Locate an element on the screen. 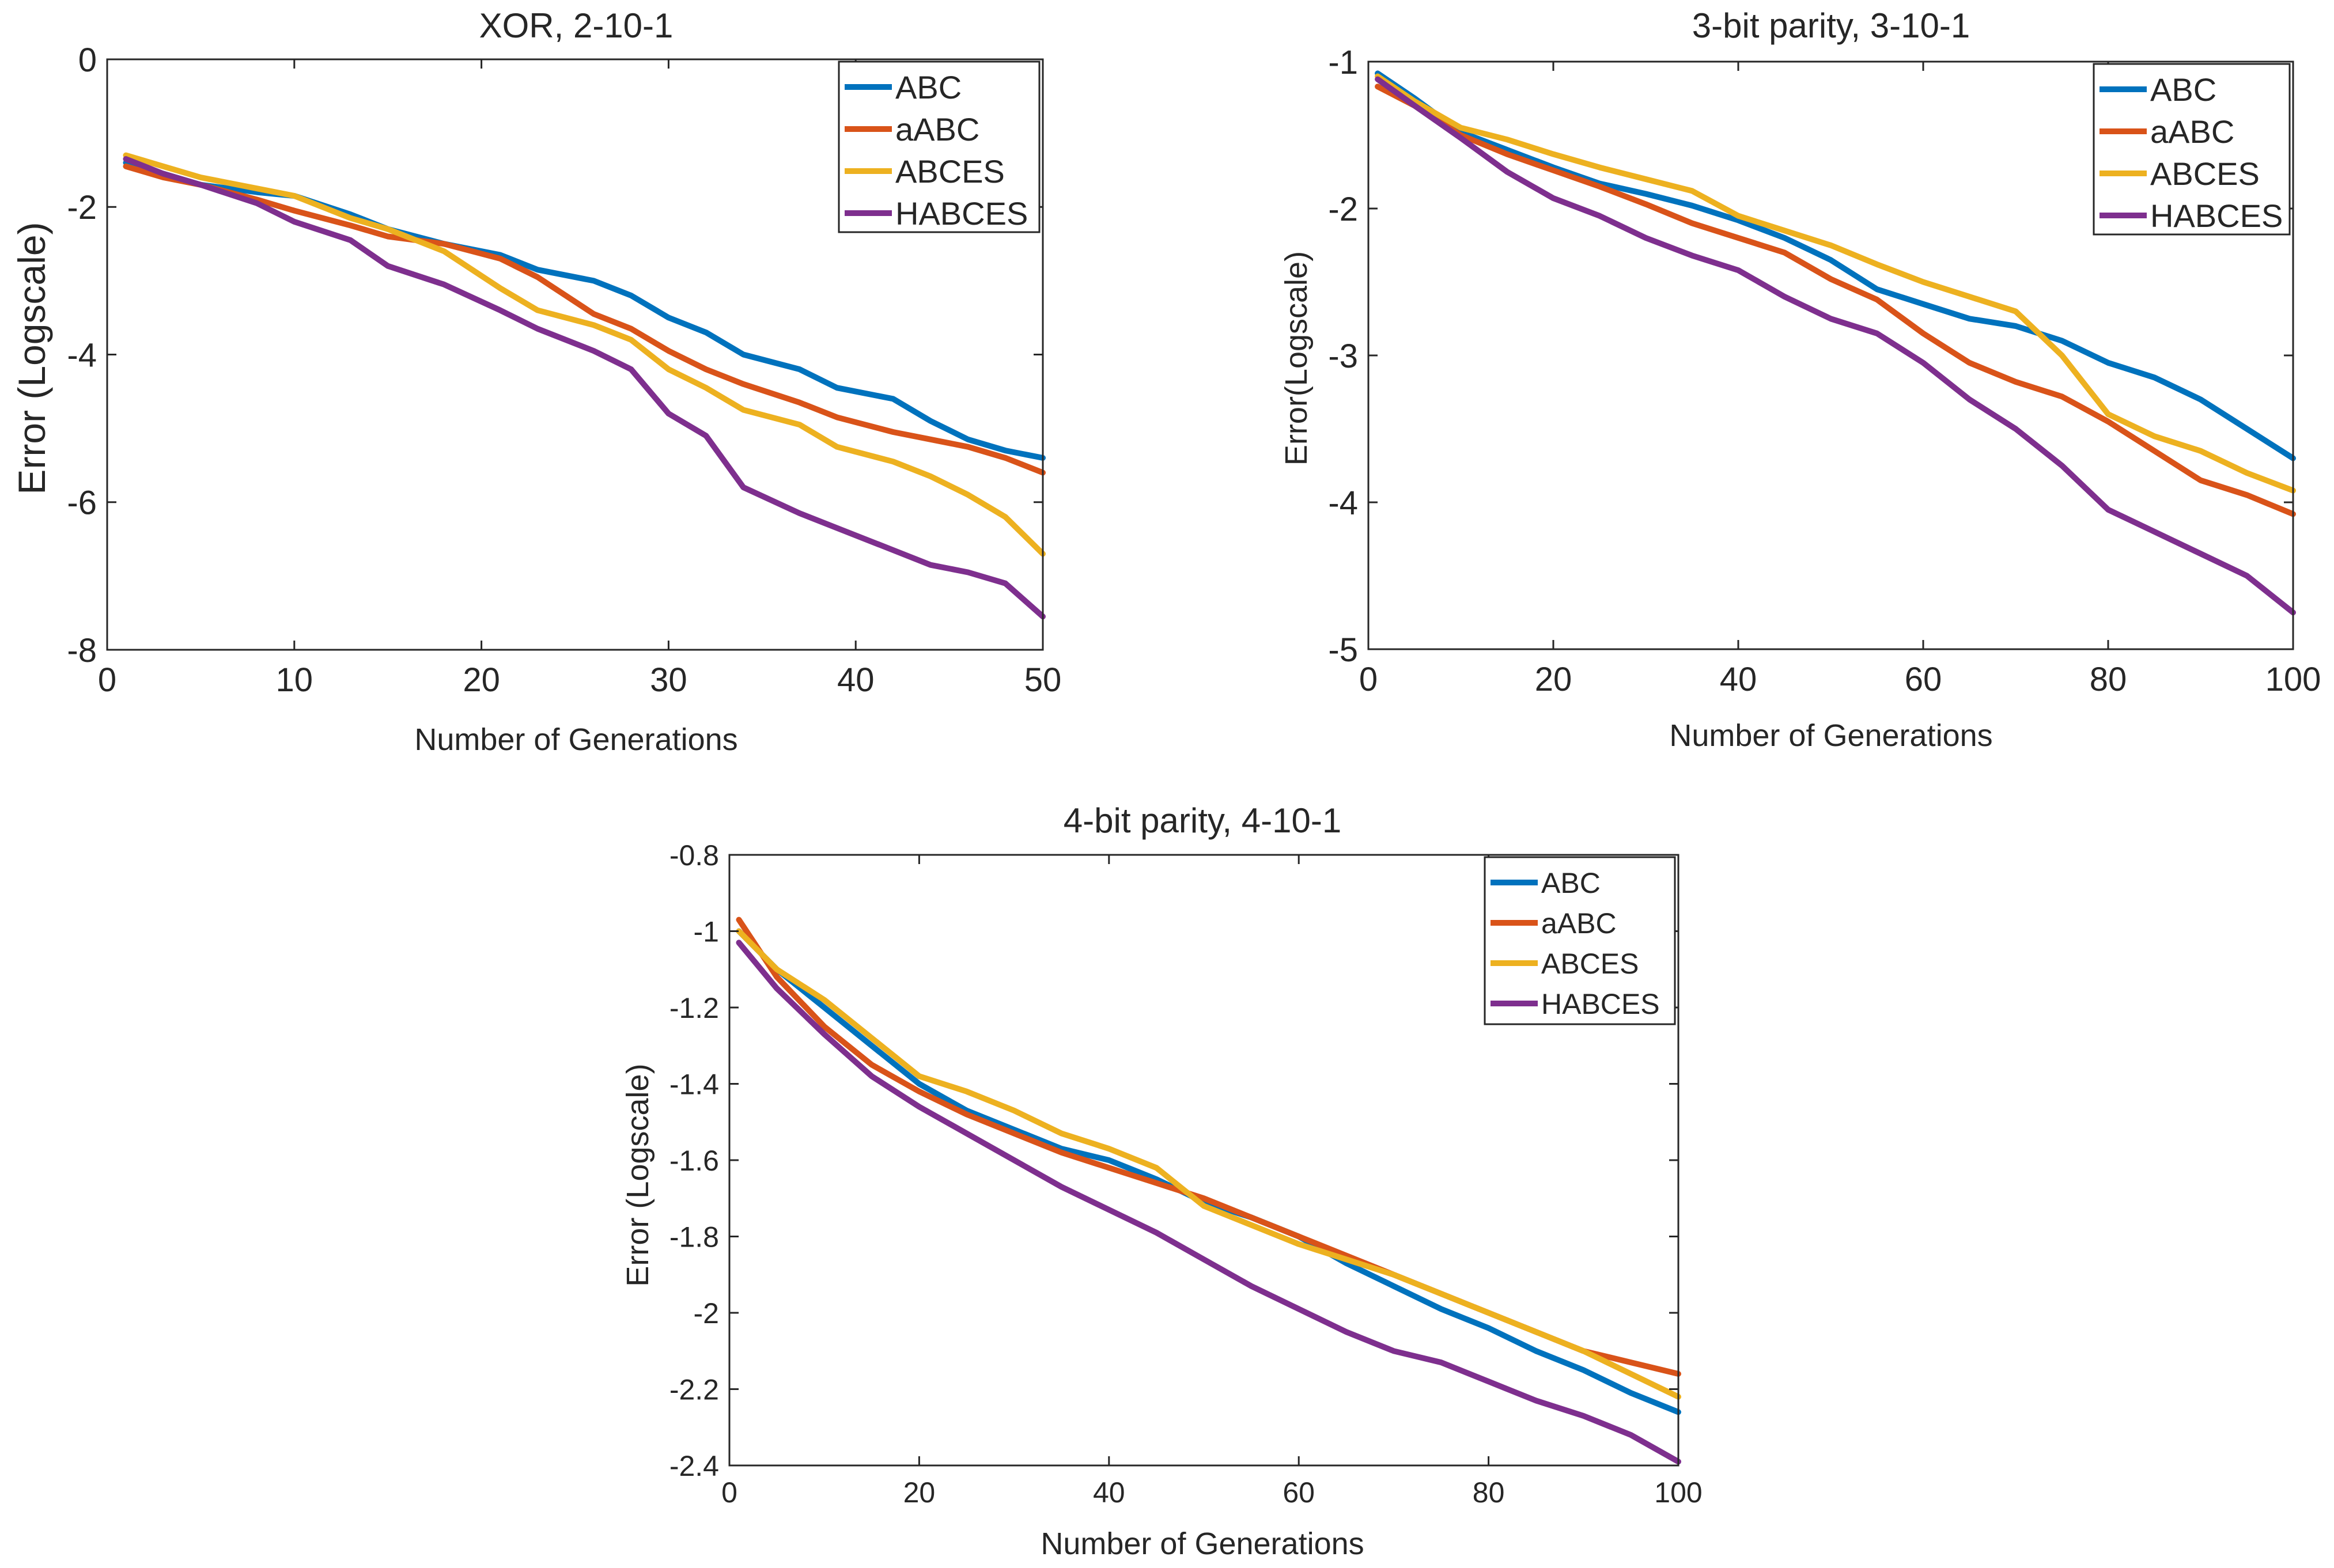 The height and width of the screenshot is (1568, 2334). y-tick-label: -6 is located at coordinates (82, 503).